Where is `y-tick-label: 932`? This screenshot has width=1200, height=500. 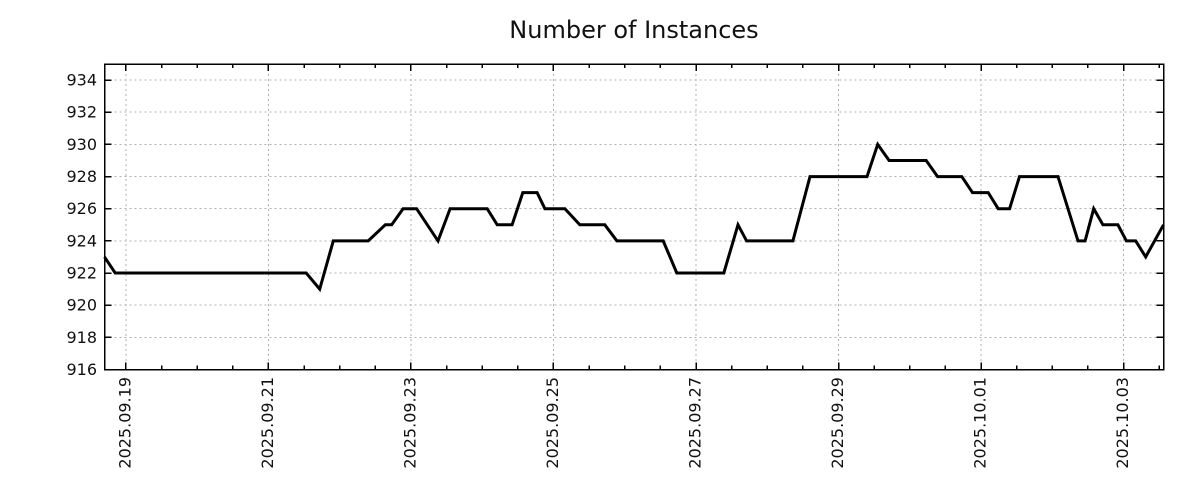 y-tick-label: 932 is located at coordinates (81, 112).